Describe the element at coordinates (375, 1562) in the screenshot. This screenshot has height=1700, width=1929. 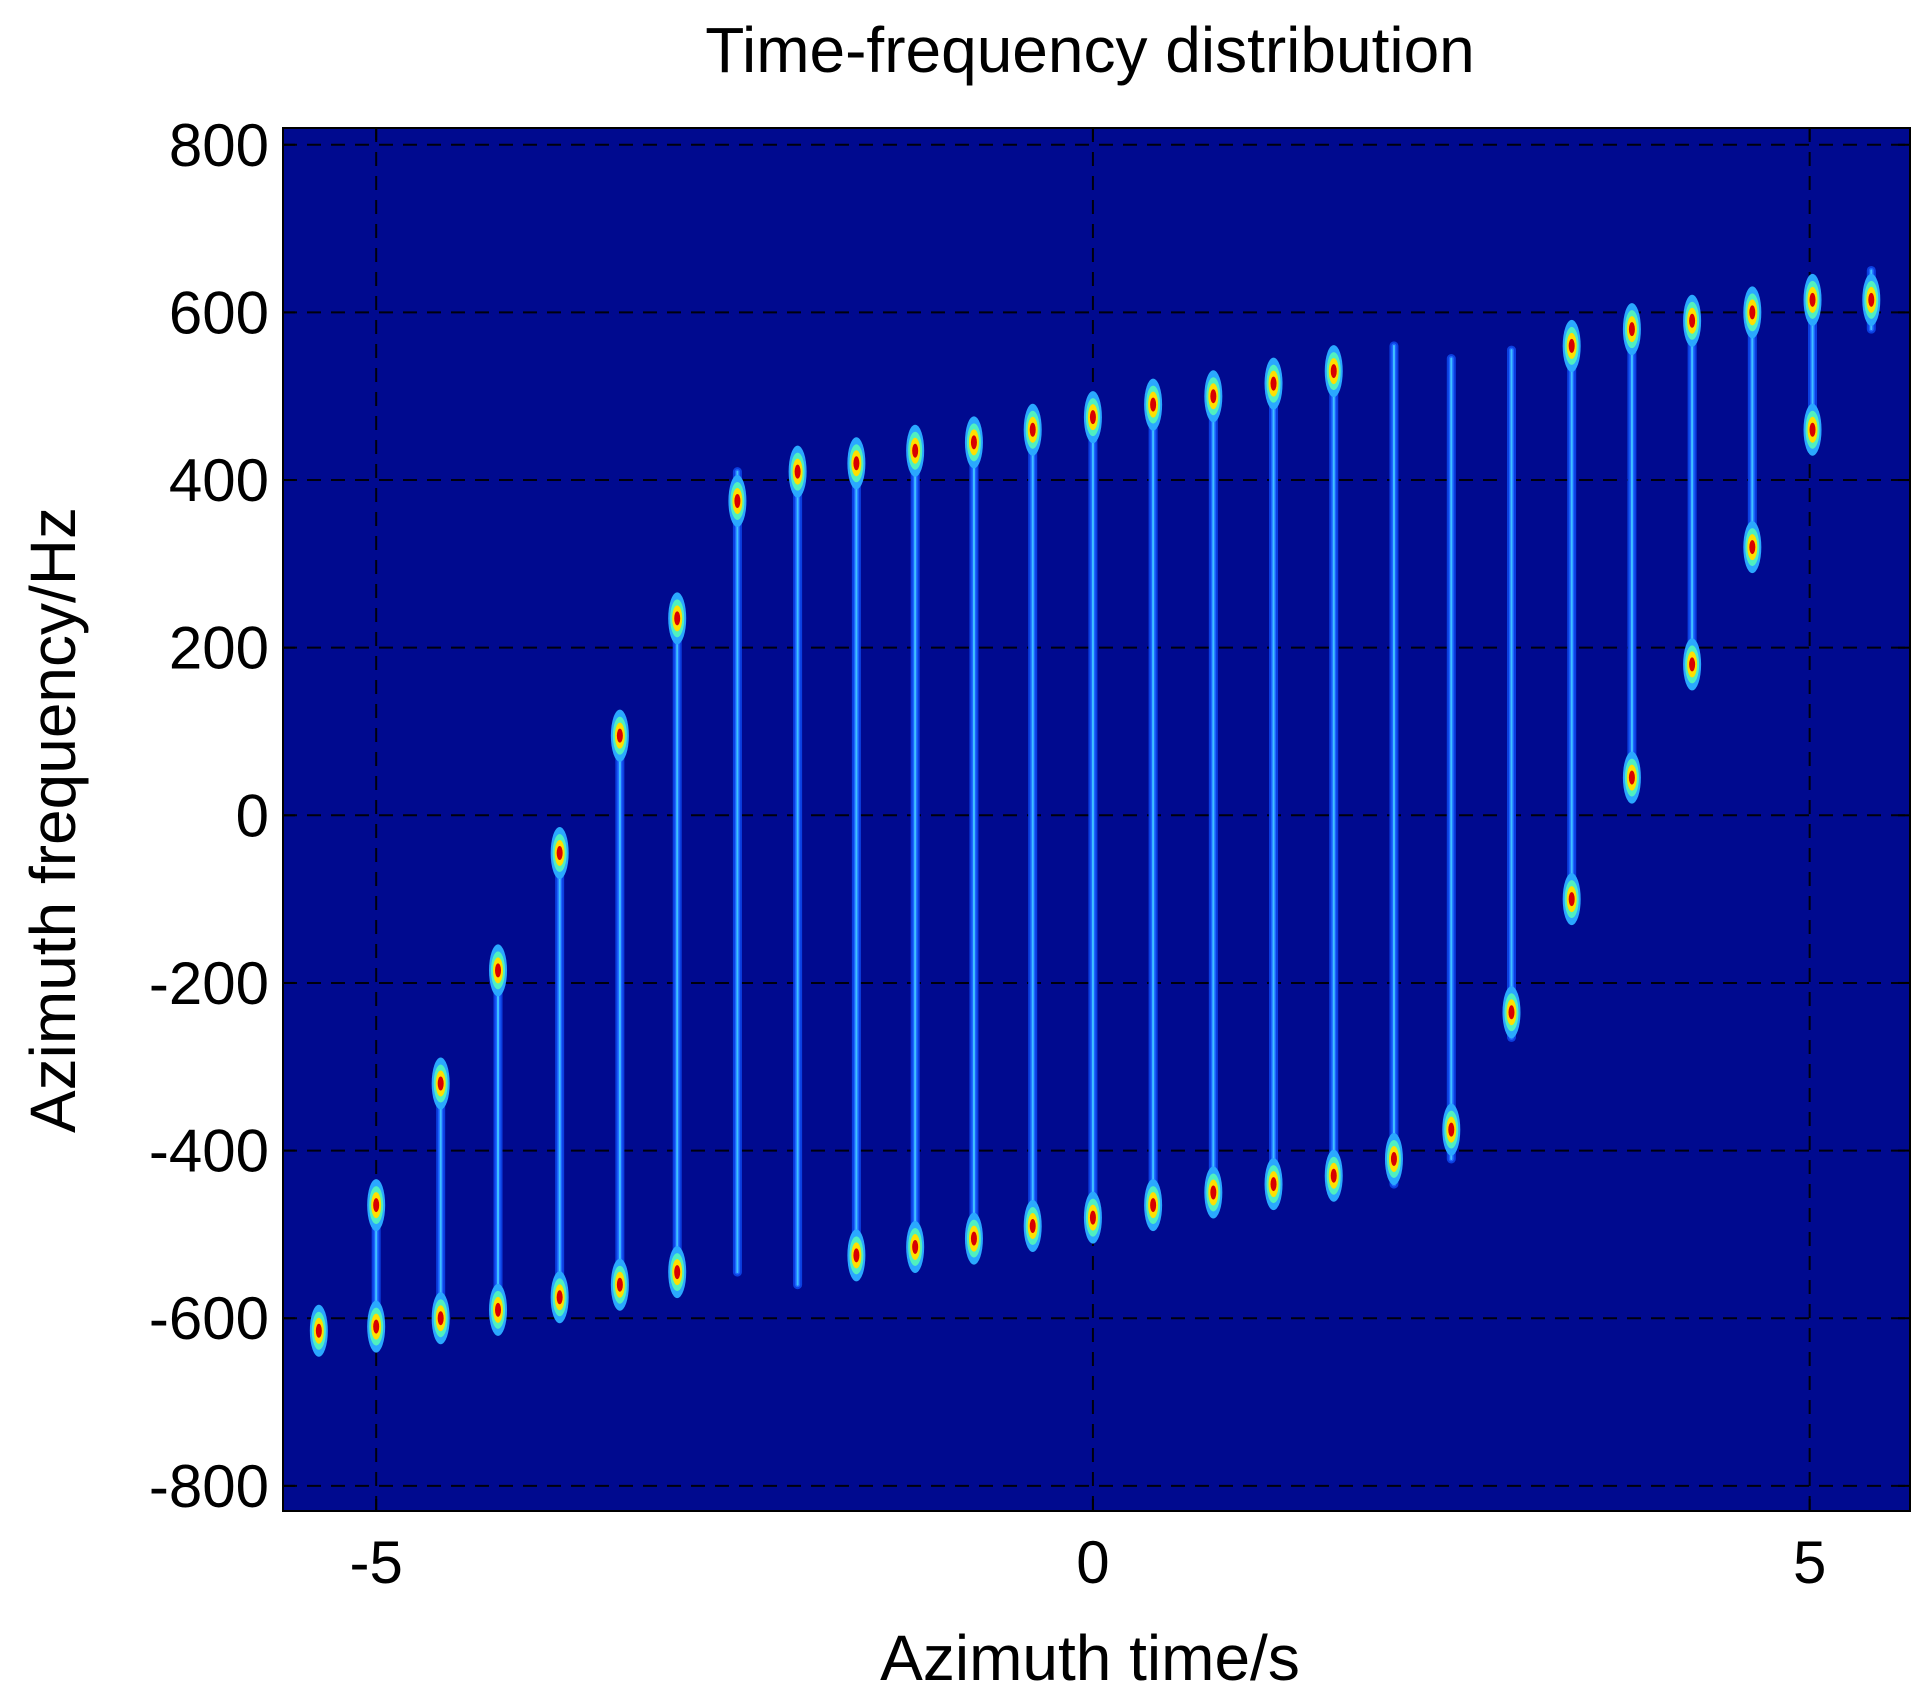
I see `x-tick-label: -5` at that location.